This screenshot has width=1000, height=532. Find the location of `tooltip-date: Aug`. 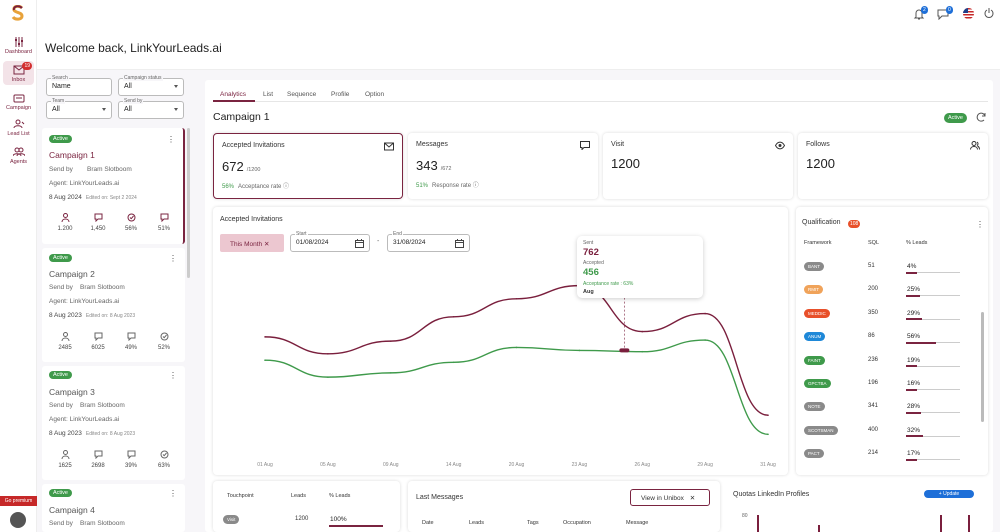

tooltip-date: Aug is located at coordinates (588, 292).